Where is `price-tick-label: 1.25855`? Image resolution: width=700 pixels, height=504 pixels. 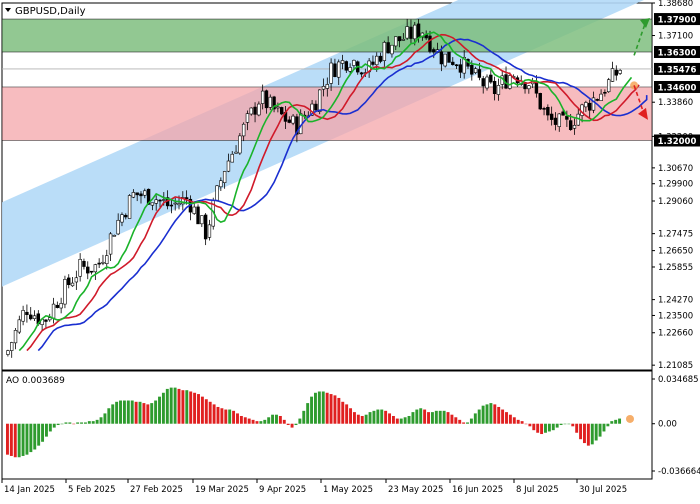 price-tick-label: 1.25855 is located at coordinates (675, 268).